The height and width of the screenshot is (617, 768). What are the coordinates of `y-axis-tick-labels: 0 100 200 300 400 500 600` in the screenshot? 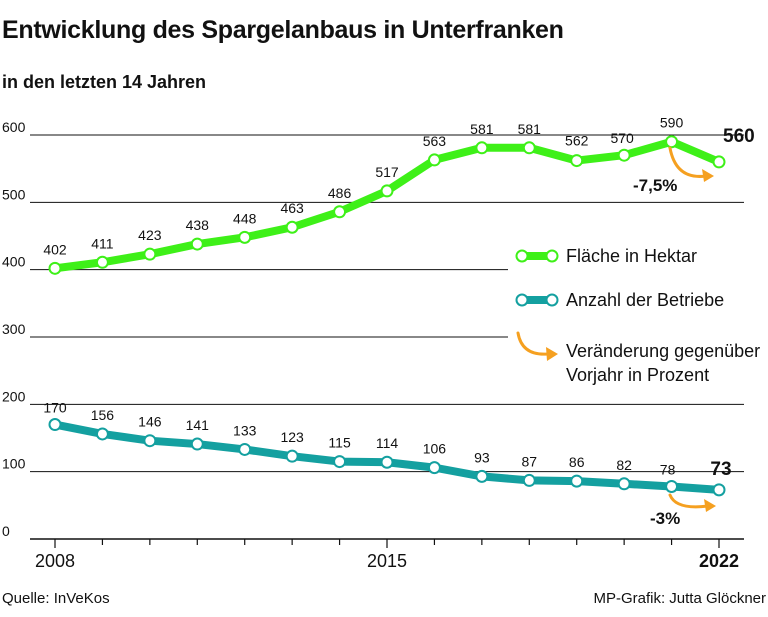 It's located at (14, 329).